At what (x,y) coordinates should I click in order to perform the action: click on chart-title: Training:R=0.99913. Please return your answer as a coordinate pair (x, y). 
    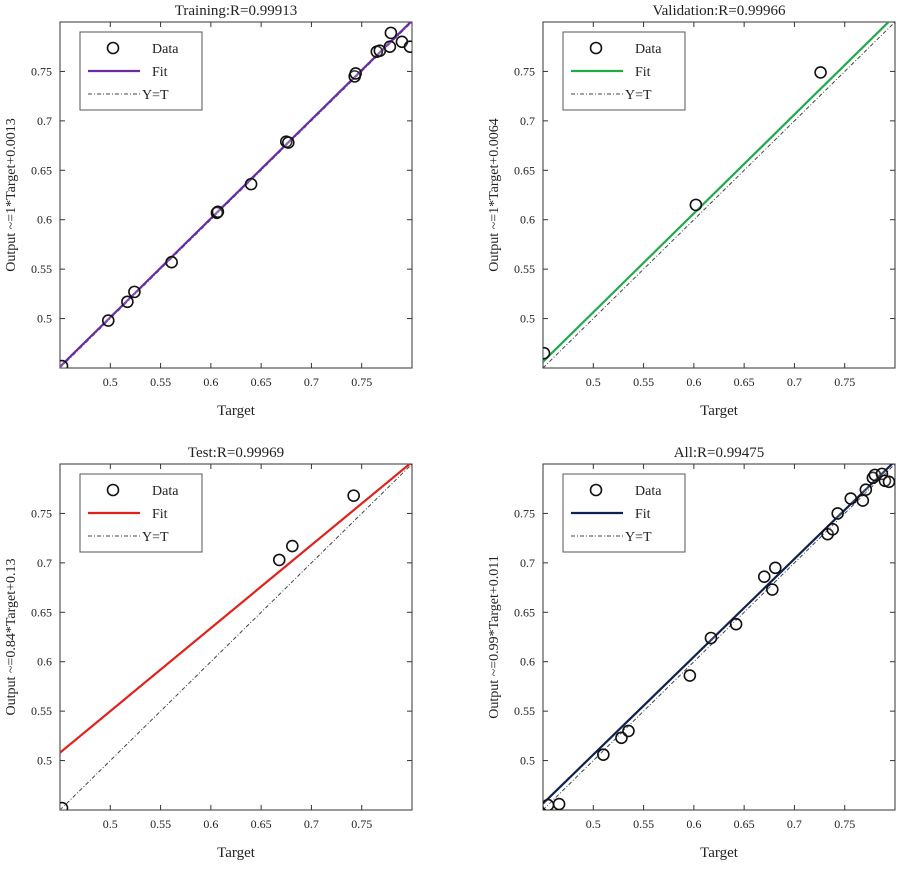
    Looking at the image, I should click on (236, 11).